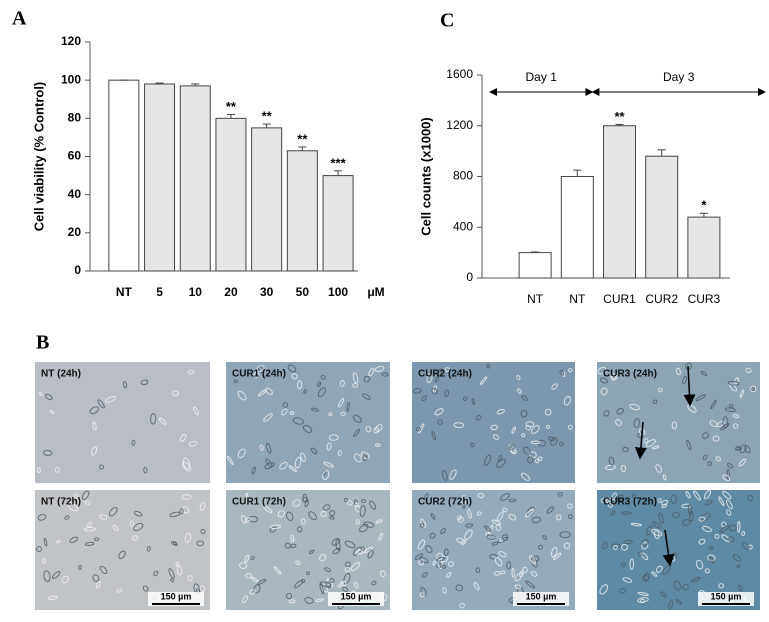 The height and width of the screenshot is (622, 769). What do you see at coordinates (71, 79) in the screenshot?
I see `y-tick-label: 100` at bounding box center [71, 79].